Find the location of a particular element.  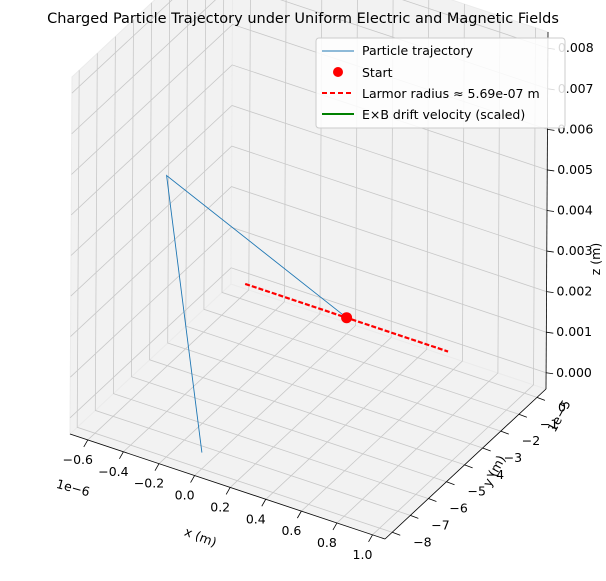

start-marker is located at coordinates (347, 318).